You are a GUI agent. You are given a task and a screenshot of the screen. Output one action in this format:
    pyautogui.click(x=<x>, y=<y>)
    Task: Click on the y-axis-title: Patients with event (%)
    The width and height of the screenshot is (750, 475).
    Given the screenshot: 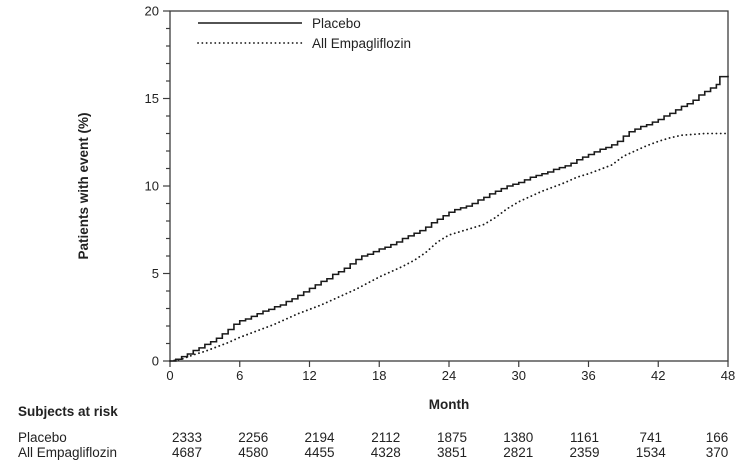 What is the action you would take?
    pyautogui.click(x=83, y=185)
    